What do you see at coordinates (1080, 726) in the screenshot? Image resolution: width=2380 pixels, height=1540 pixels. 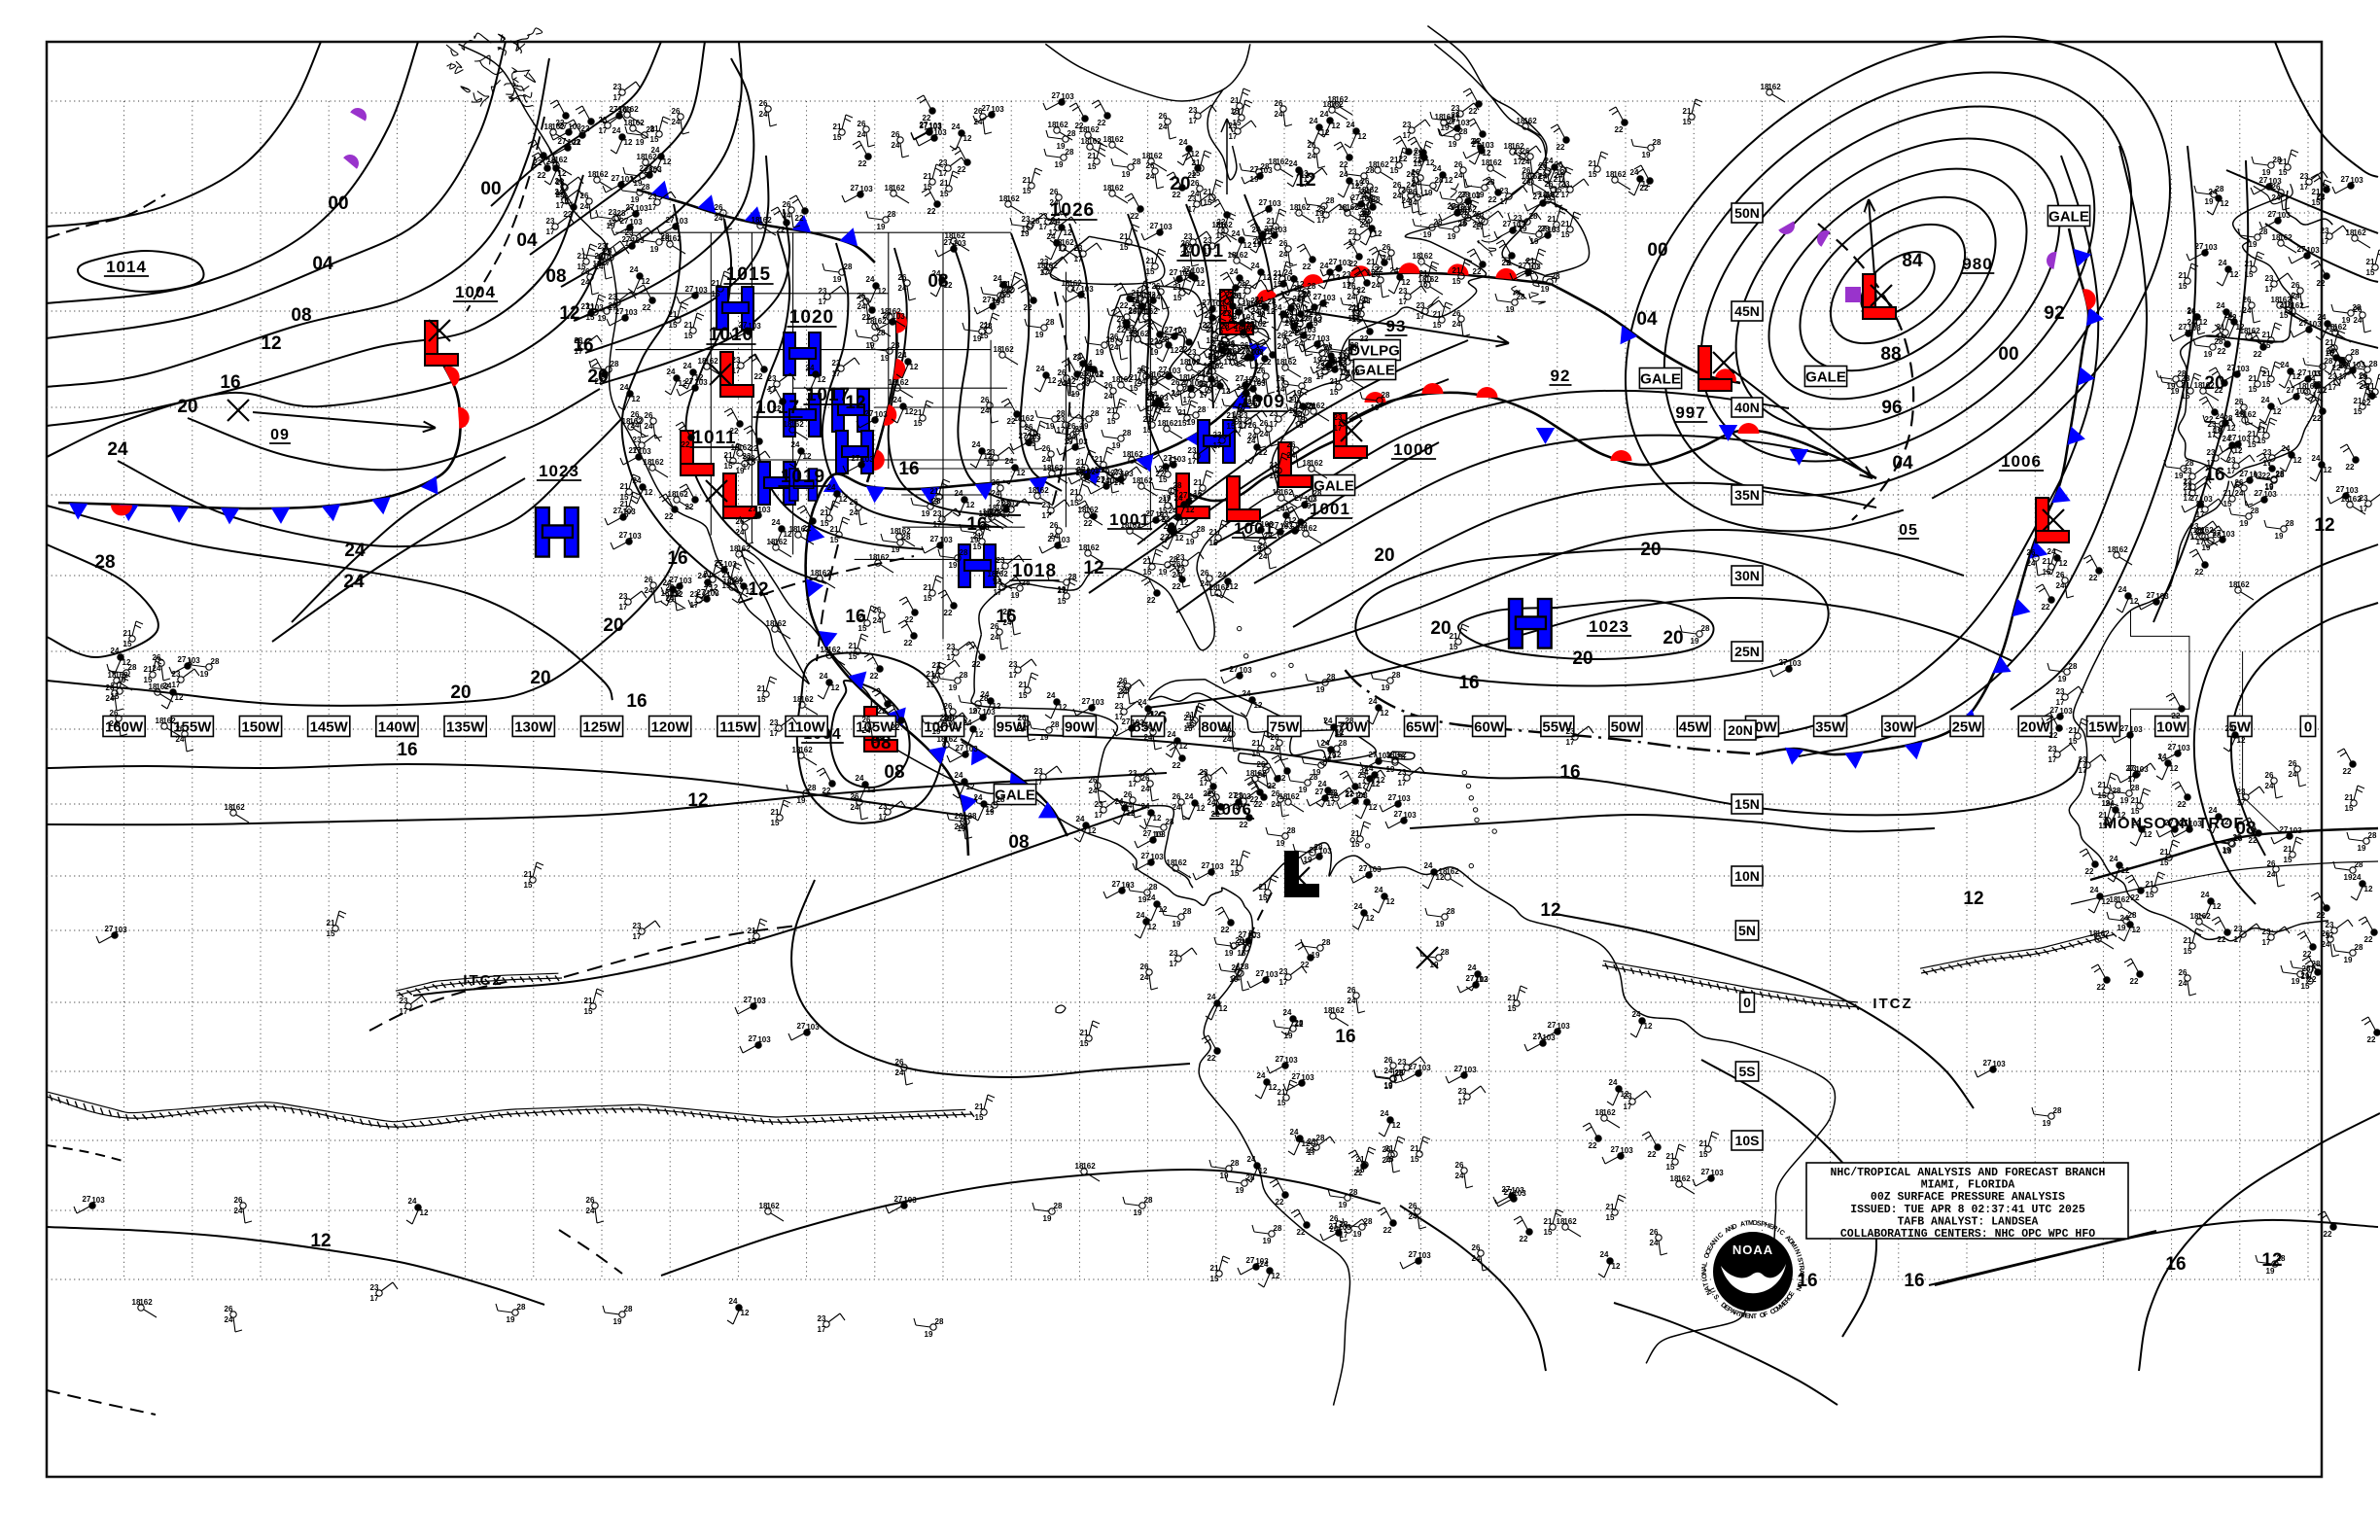 I see `svg-text: 90W` at bounding box center [1080, 726].